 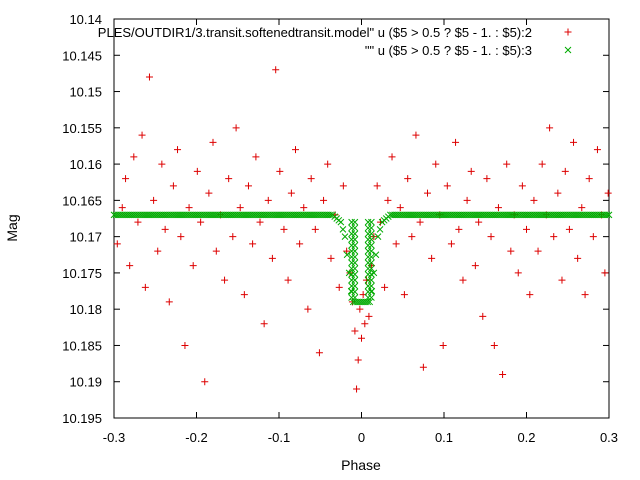 I want to click on x-tick-label: 0.2, so click(x=526, y=437).